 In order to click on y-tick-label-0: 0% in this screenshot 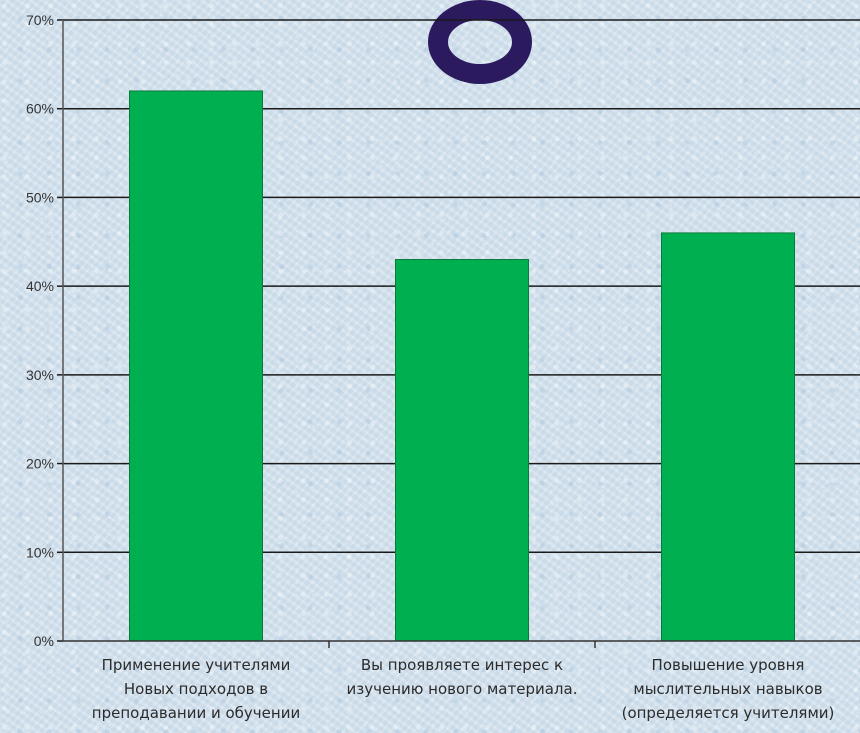, I will do `click(44, 641)`.